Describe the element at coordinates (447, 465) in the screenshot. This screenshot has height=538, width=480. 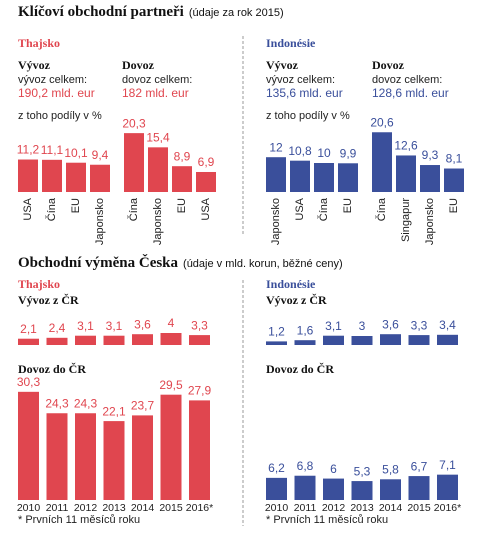
I see `value-label: 7,1` at that location.